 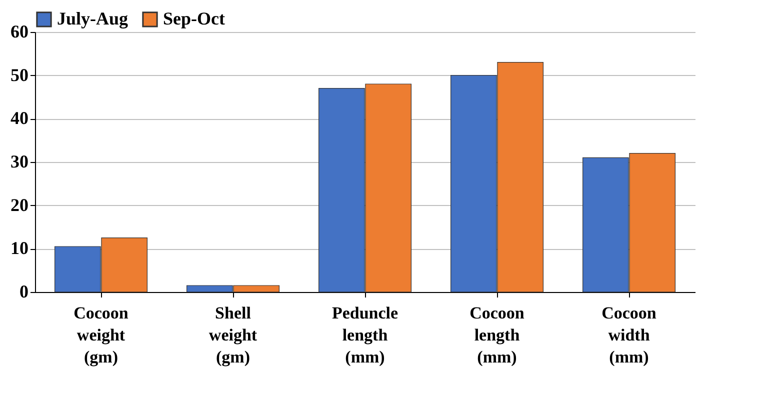 What do you see at coordinates (194, 18) in the screenshot?
I see `legend-label: Sep-Oct` at bounding box center [194, 18].